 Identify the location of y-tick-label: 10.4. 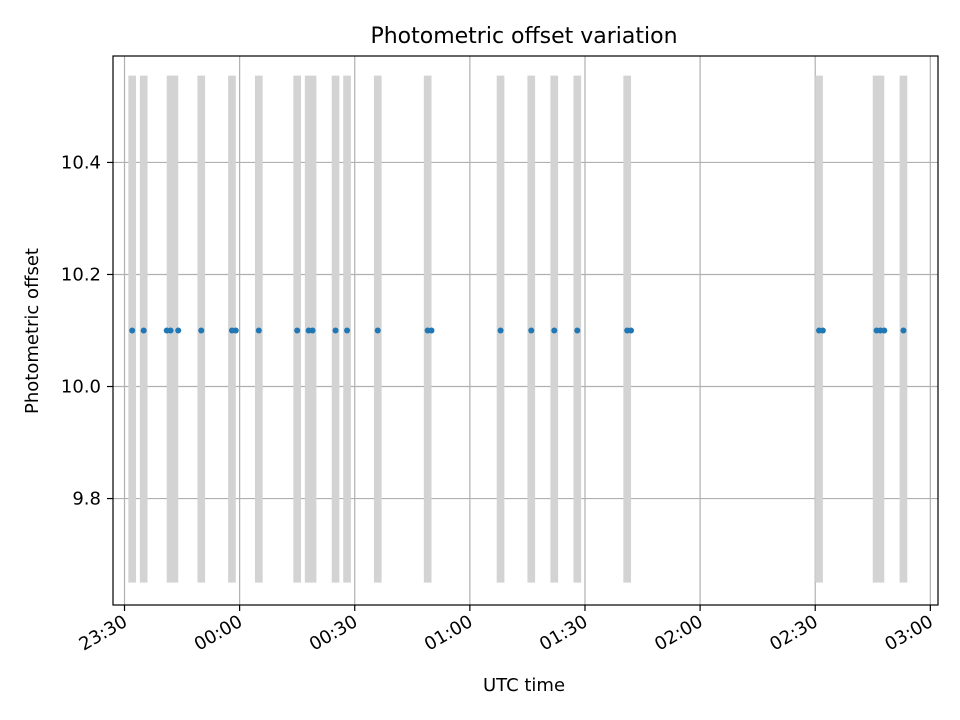
(81, 162).